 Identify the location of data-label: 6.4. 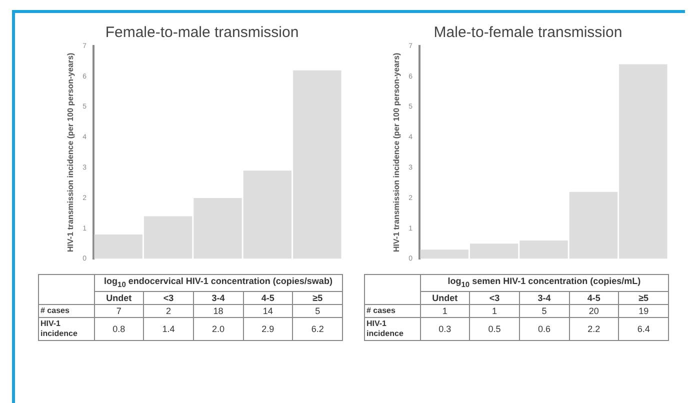
(643, 328).